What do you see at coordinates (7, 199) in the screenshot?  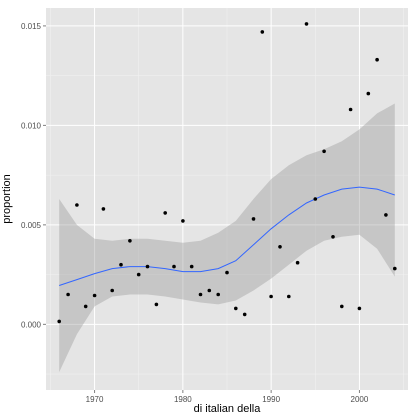 I see `y-axis-title: proportion` at bounding box center [7, 199].